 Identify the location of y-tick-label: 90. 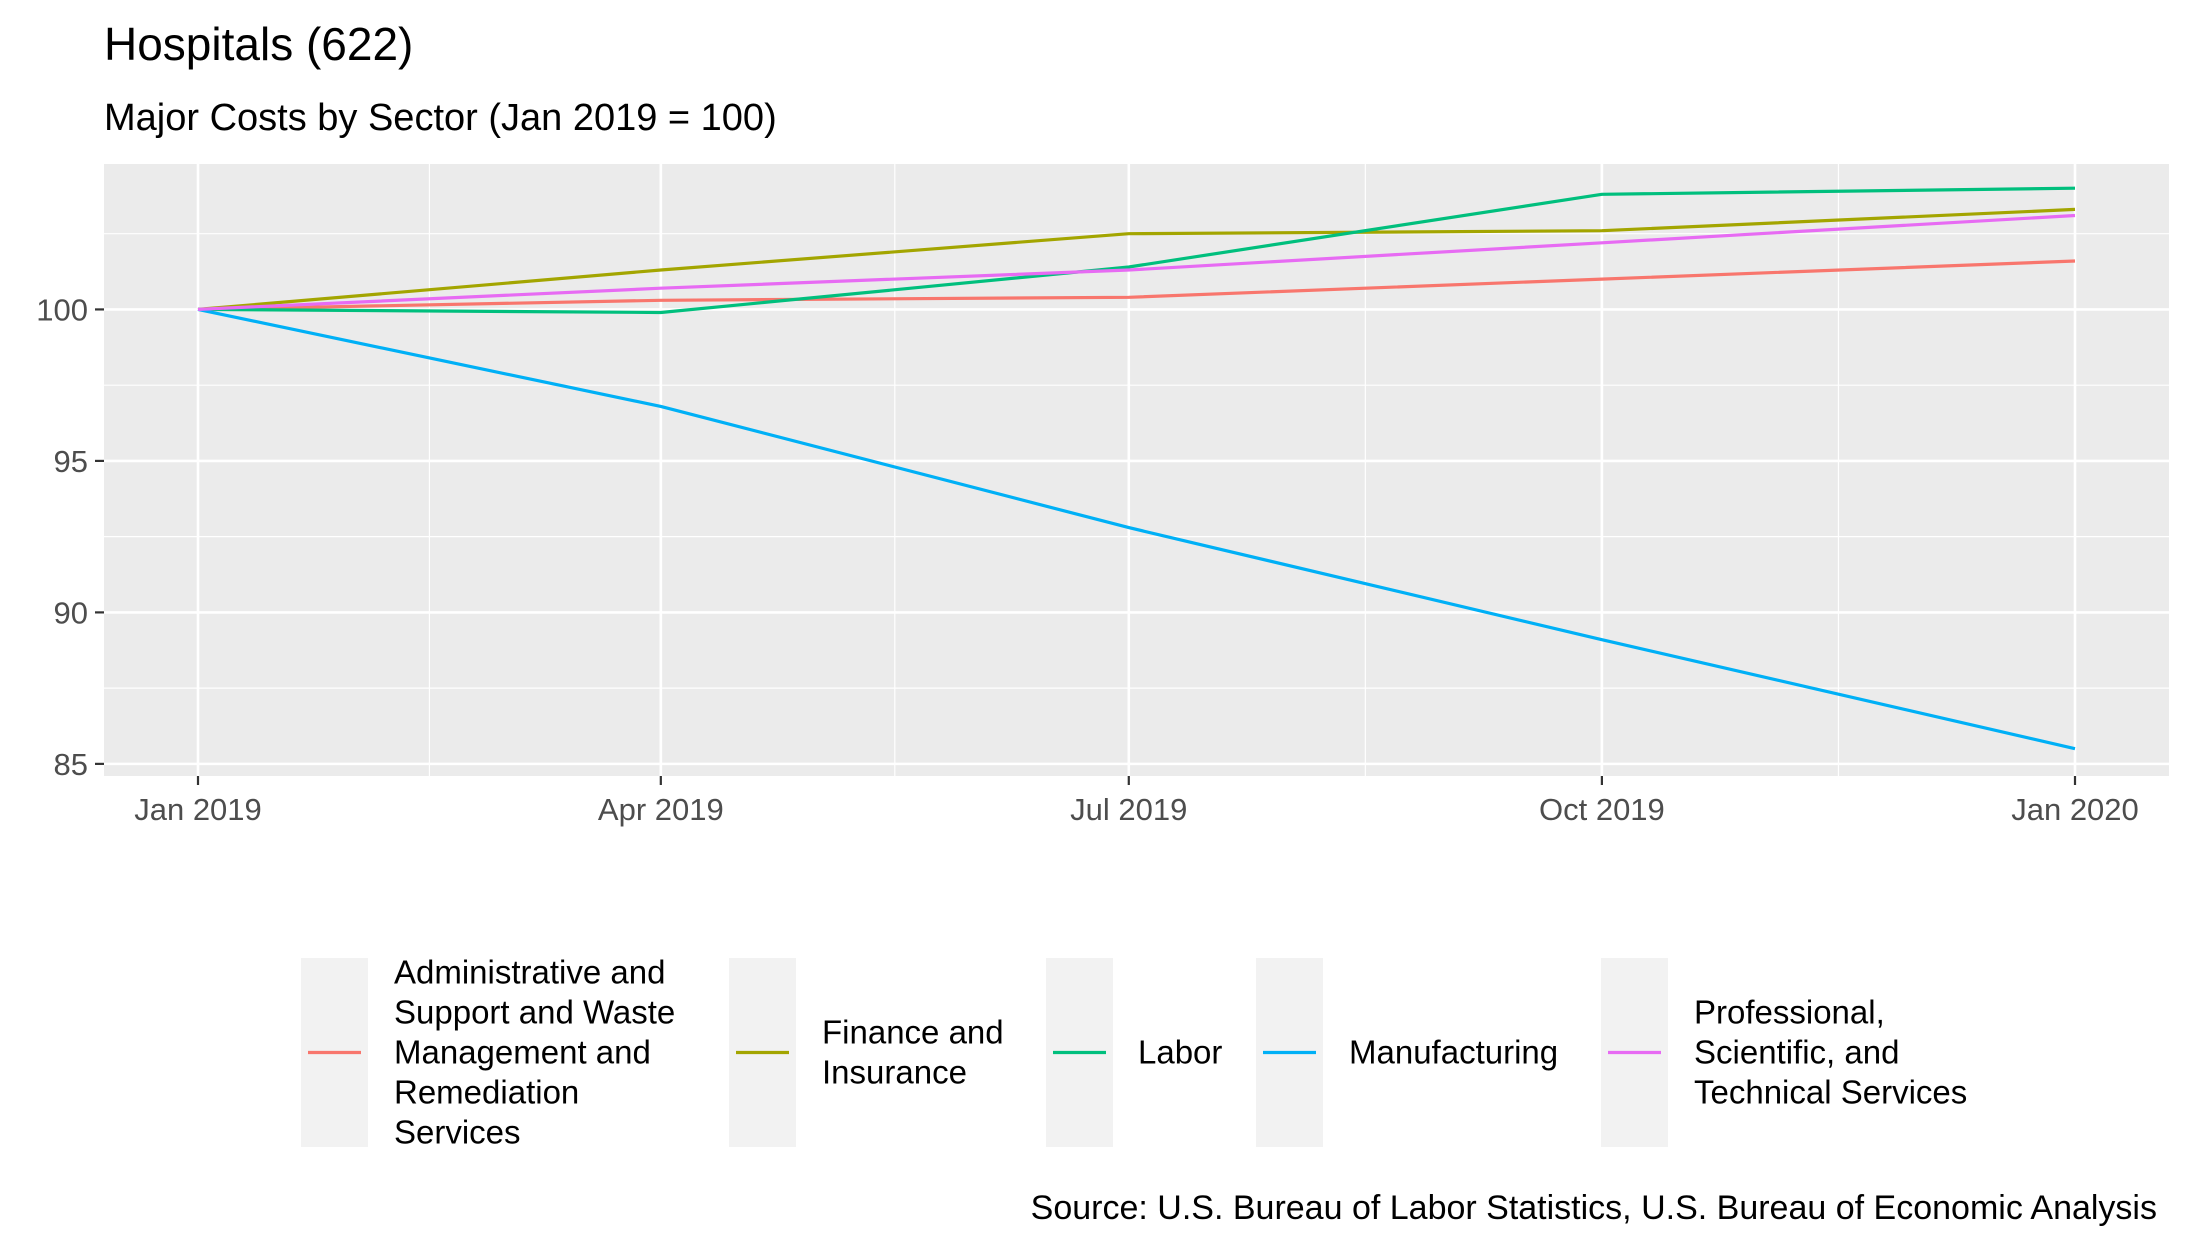
(71, 612).